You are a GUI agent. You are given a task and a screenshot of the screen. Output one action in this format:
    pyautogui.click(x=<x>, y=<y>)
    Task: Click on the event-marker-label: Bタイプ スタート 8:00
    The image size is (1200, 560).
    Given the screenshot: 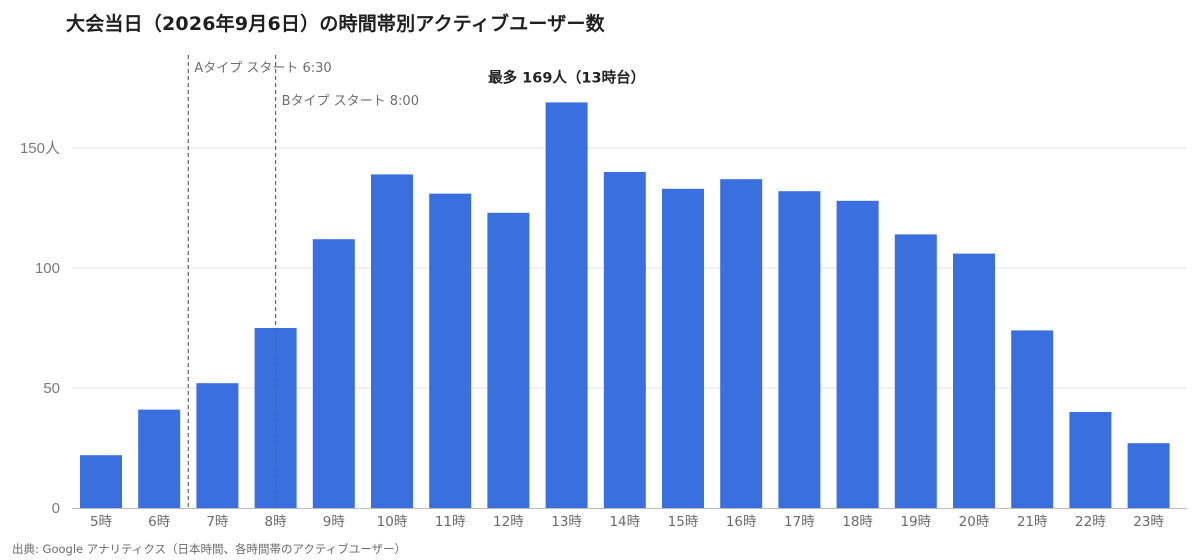 What is the action you would take?
    pyautogui.click(x=350, y=101)
    